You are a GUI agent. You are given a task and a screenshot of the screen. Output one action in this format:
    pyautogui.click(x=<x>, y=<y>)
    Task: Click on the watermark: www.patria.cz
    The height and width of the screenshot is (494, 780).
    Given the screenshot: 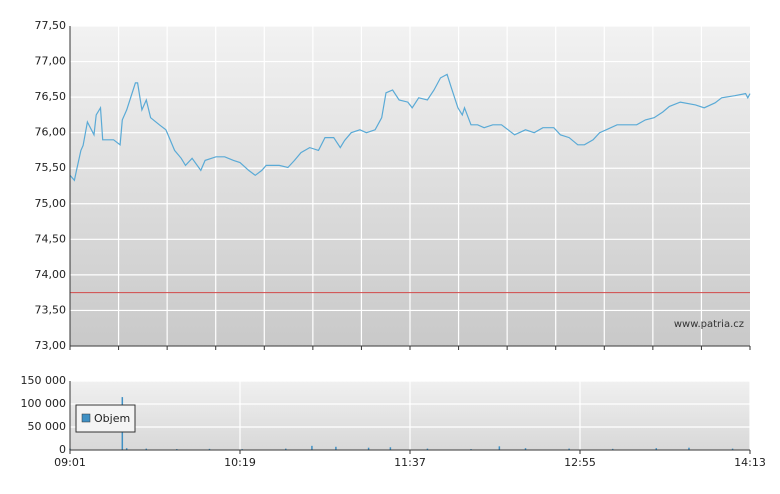 What is the action you would take?
    pyautogui.click(x=709, y=324)
    